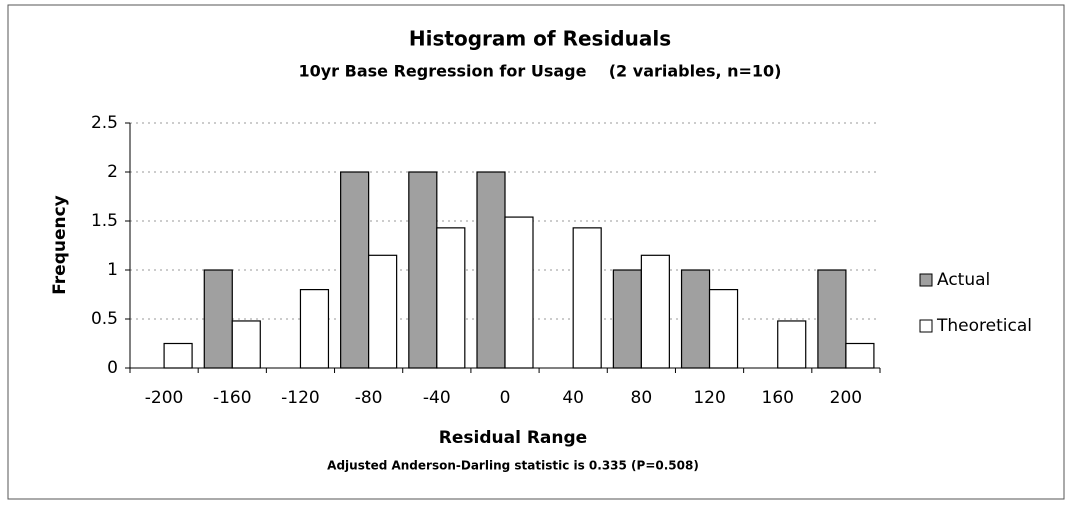 The height and width of the screenshot is (506, 1072). What do you see at coordinates (104, 319) in the screenshot?
I see `y-tick-label: 0.5` at bounding box center [104, 319].